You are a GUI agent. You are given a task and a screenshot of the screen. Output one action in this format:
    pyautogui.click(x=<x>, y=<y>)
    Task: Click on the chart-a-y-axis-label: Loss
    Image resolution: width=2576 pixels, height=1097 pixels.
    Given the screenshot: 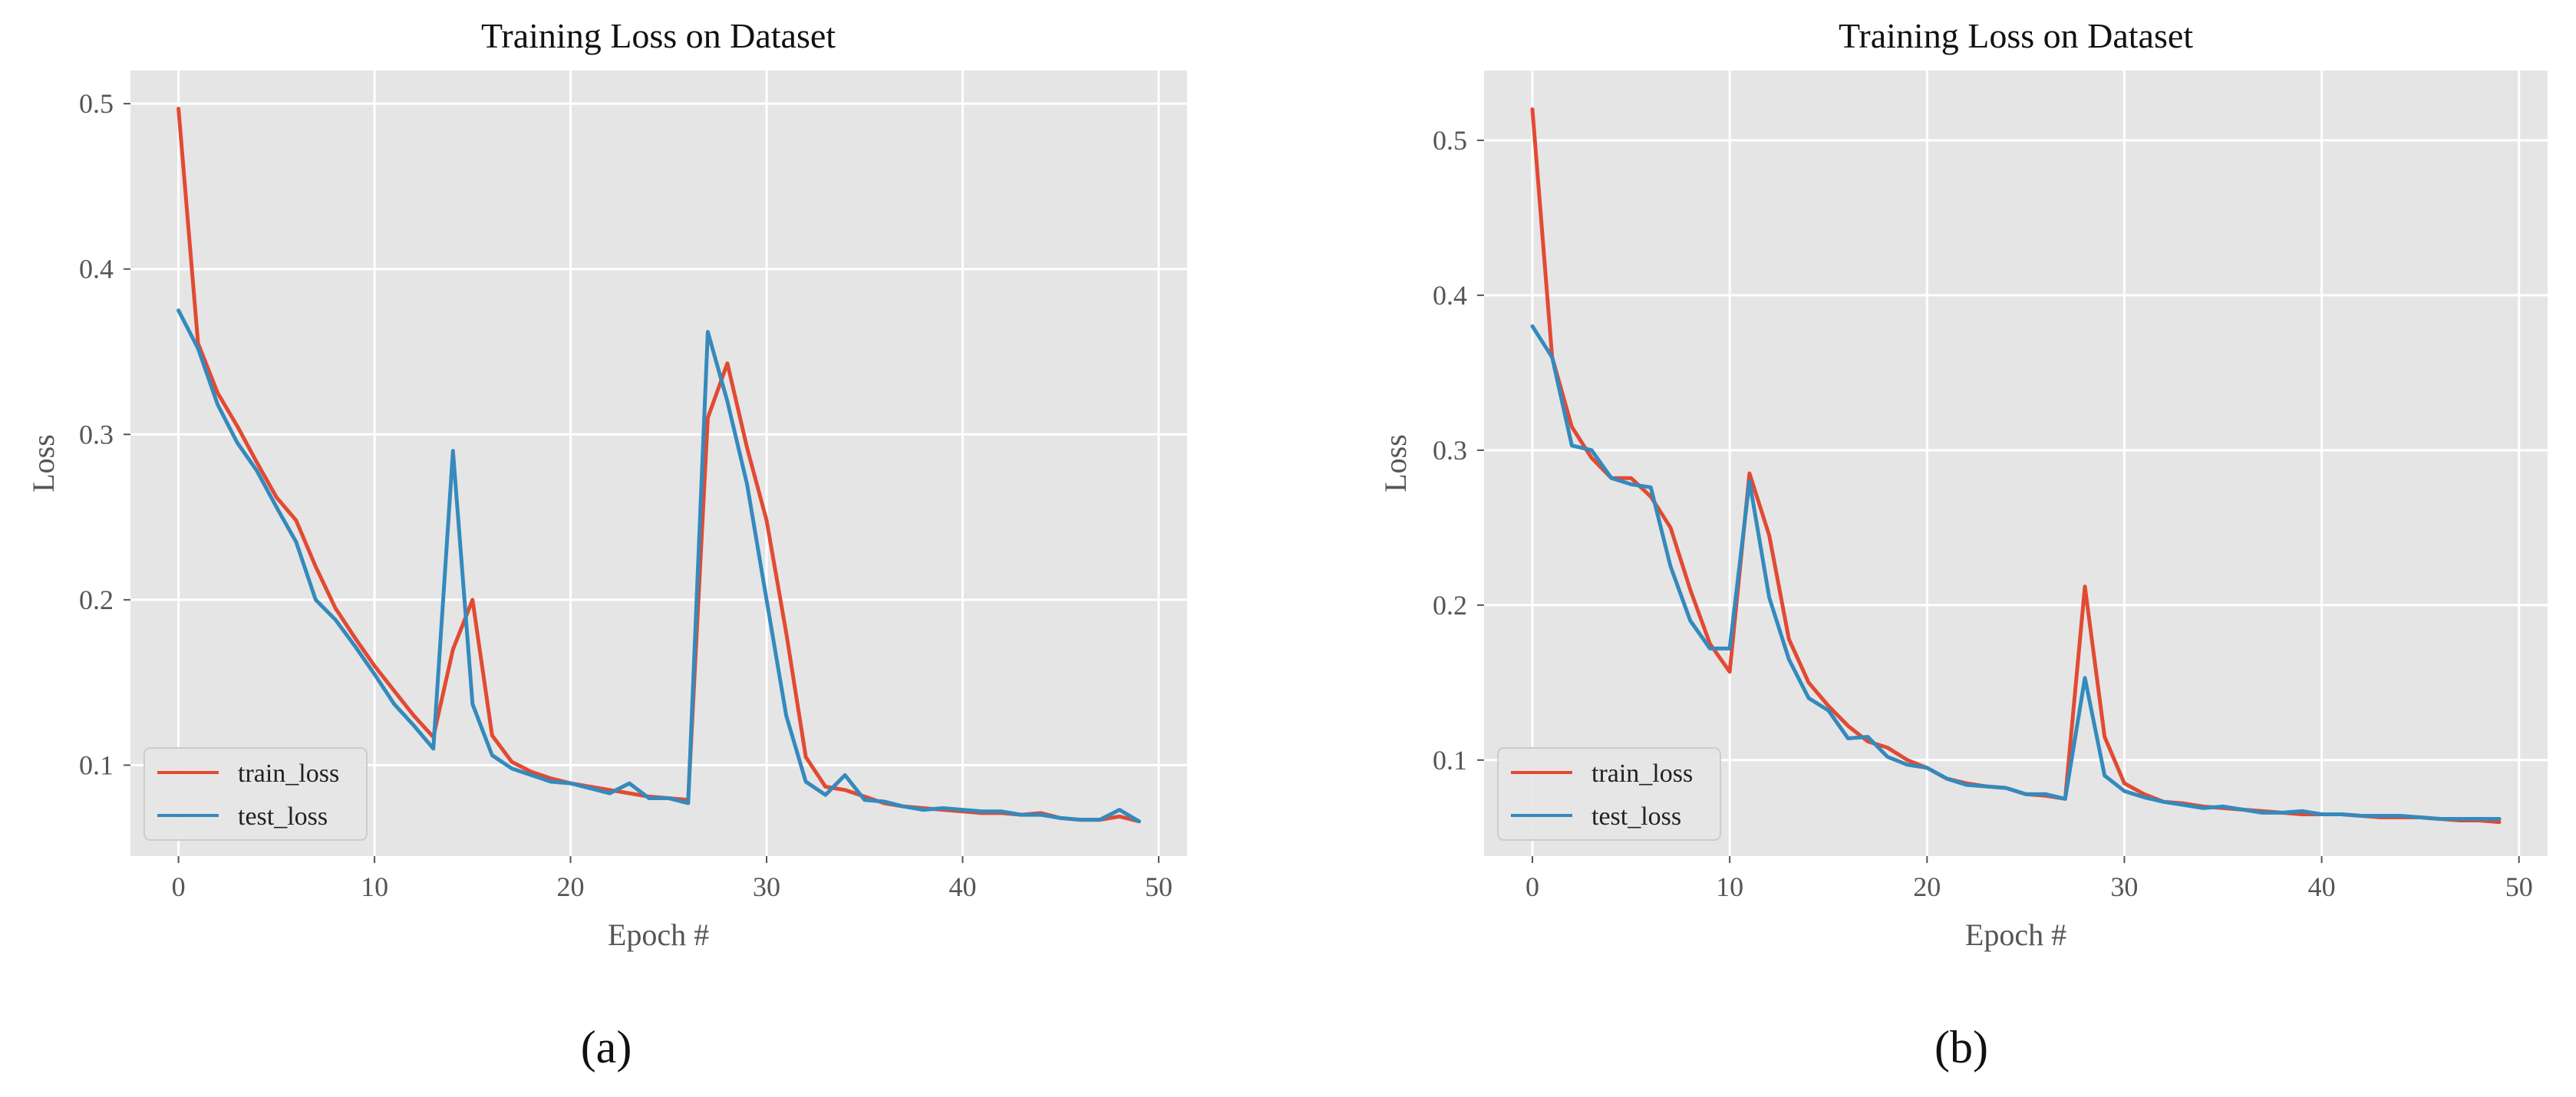 What is the action you would take?
    pyautogui.click(x=43, y=463)
    